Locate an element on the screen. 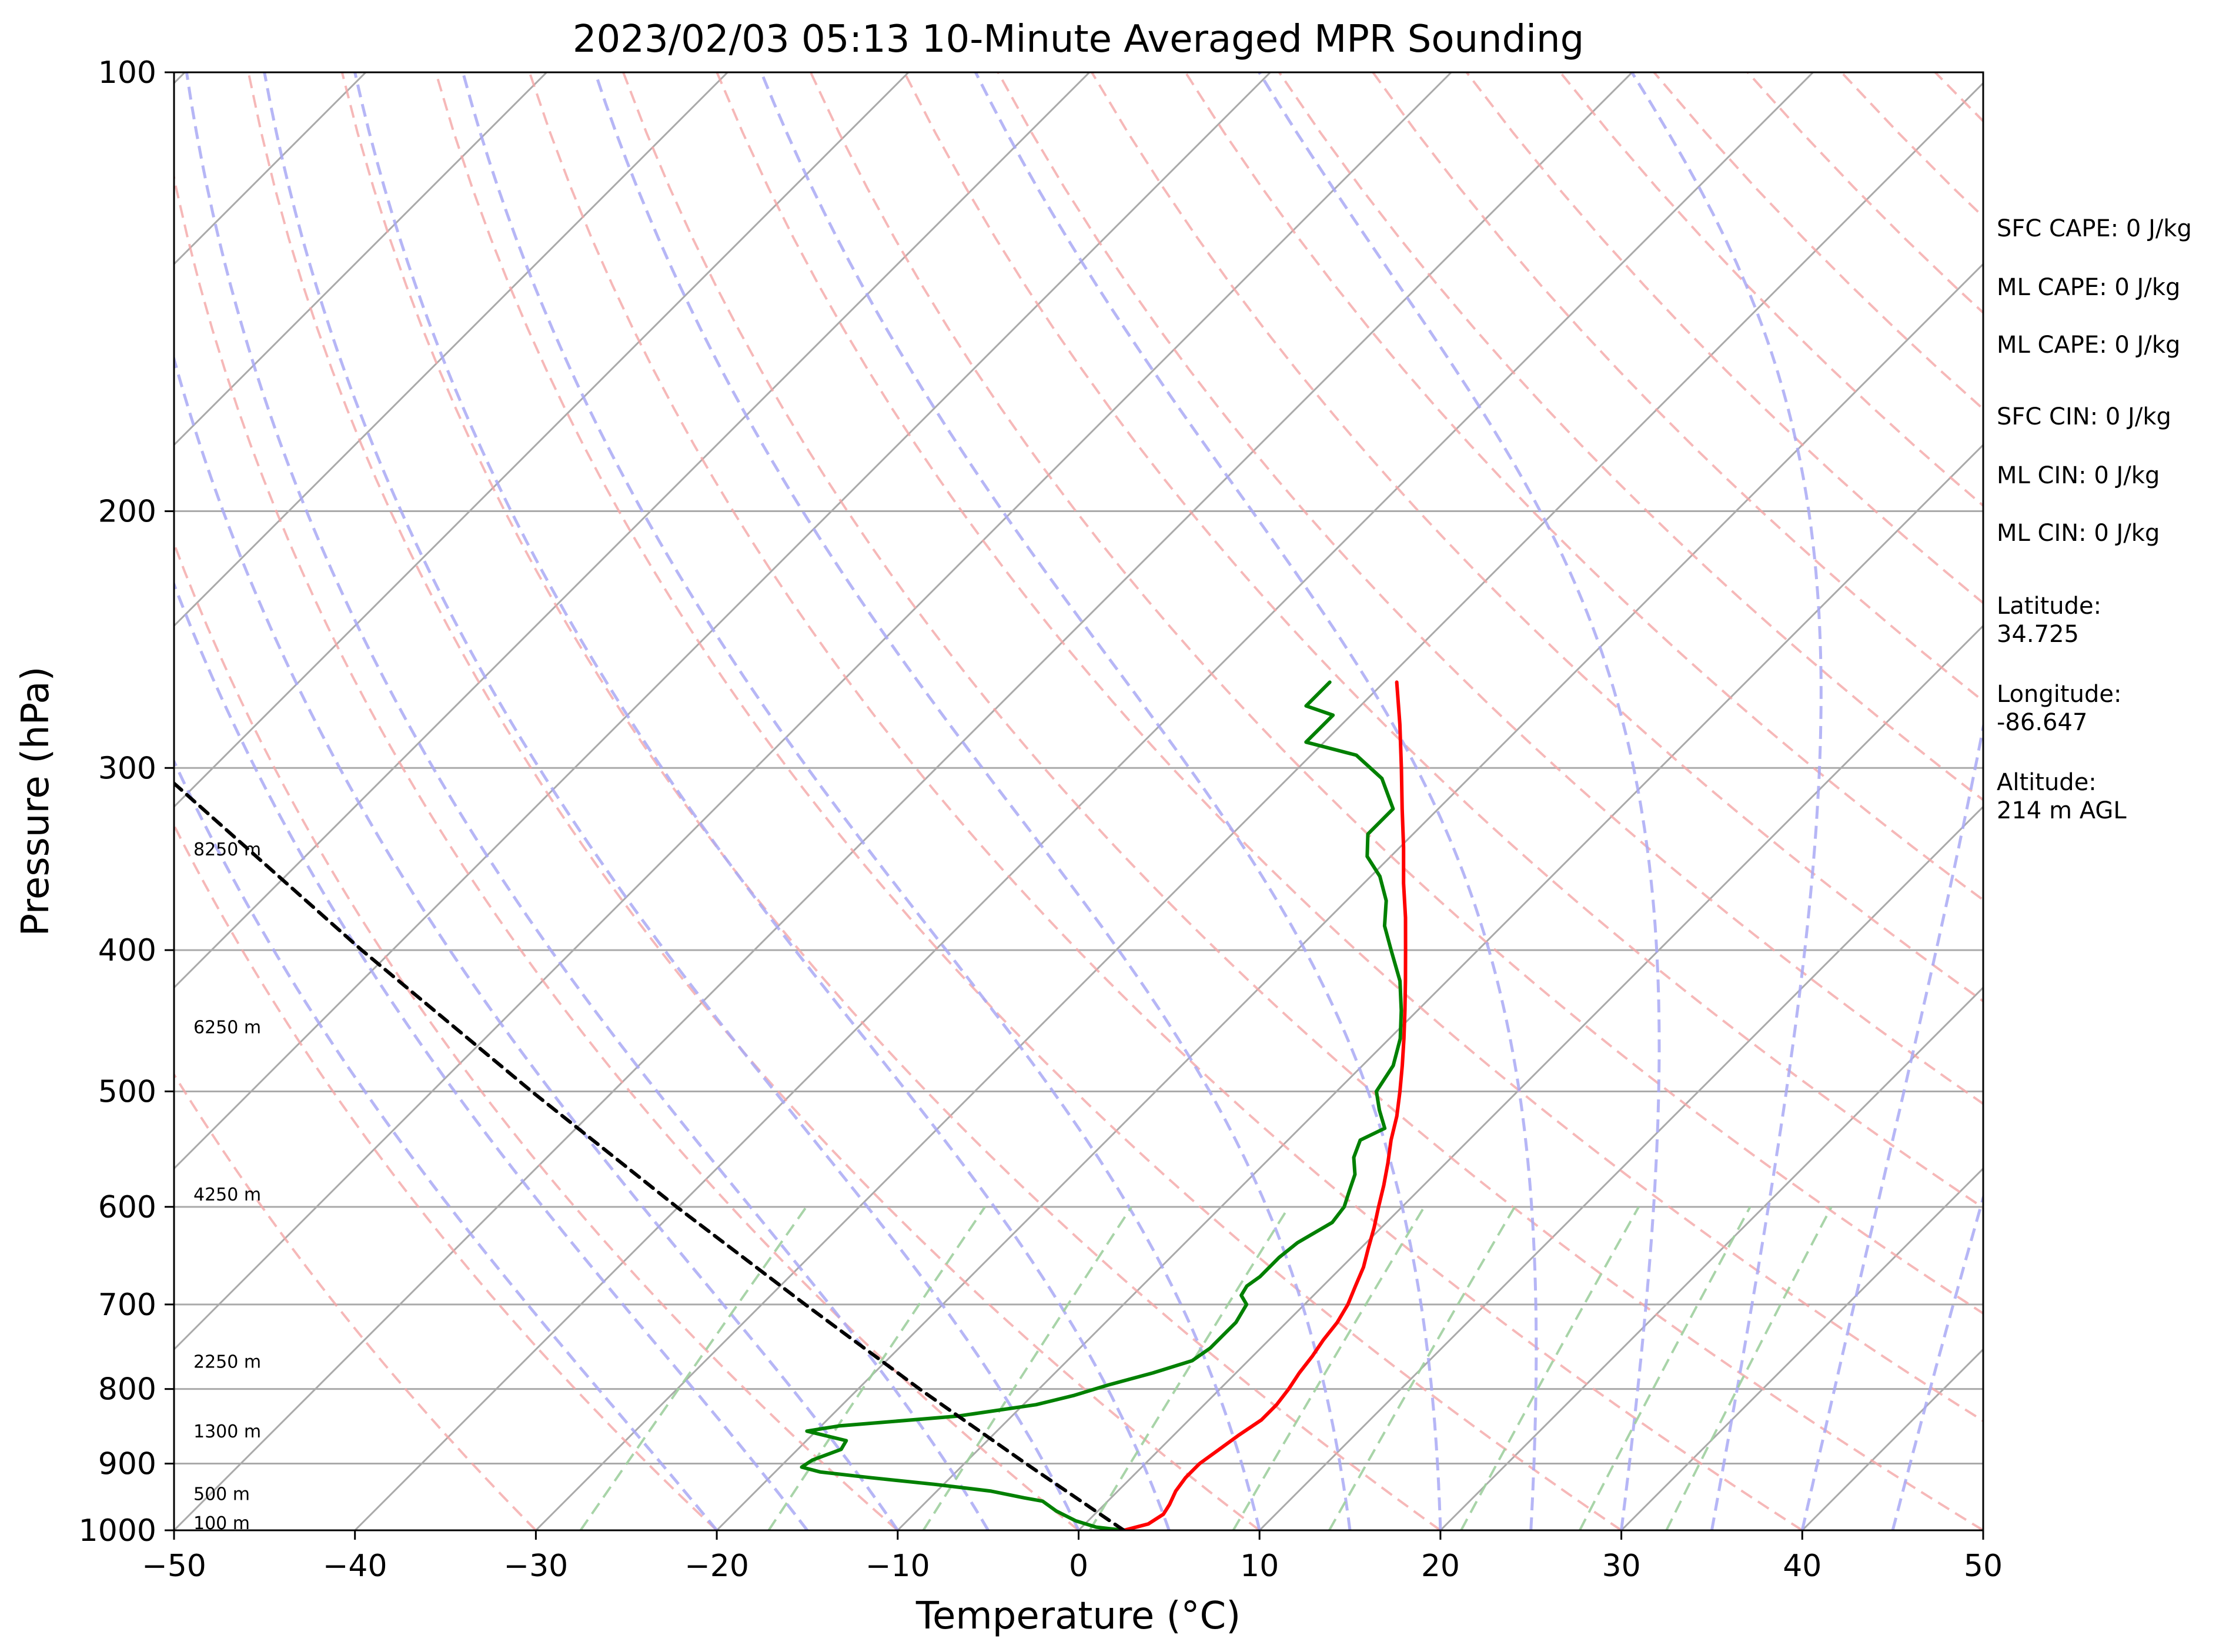 This screenshot has height=1652, width=2226. temperature-line is located at coordinates (1265, 1105).